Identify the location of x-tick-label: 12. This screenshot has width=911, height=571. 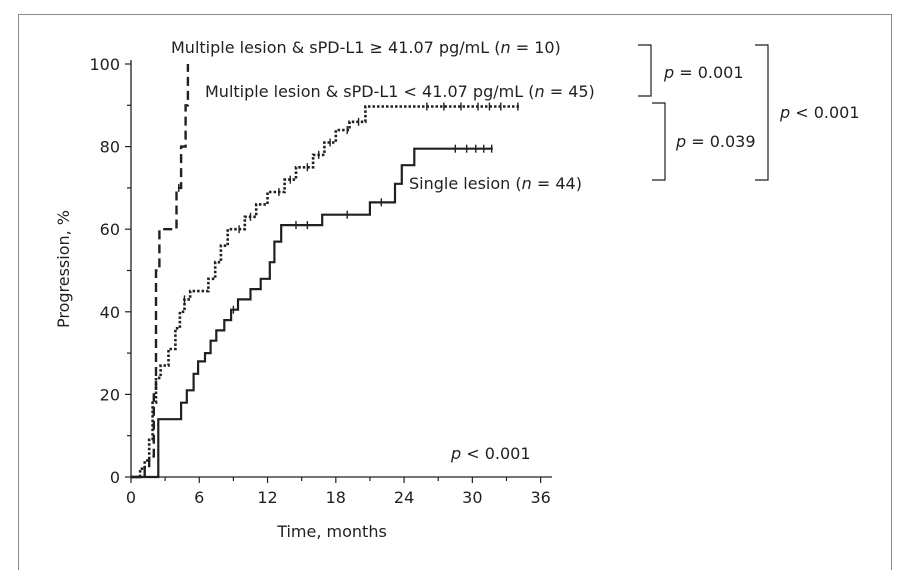
(267, 497).